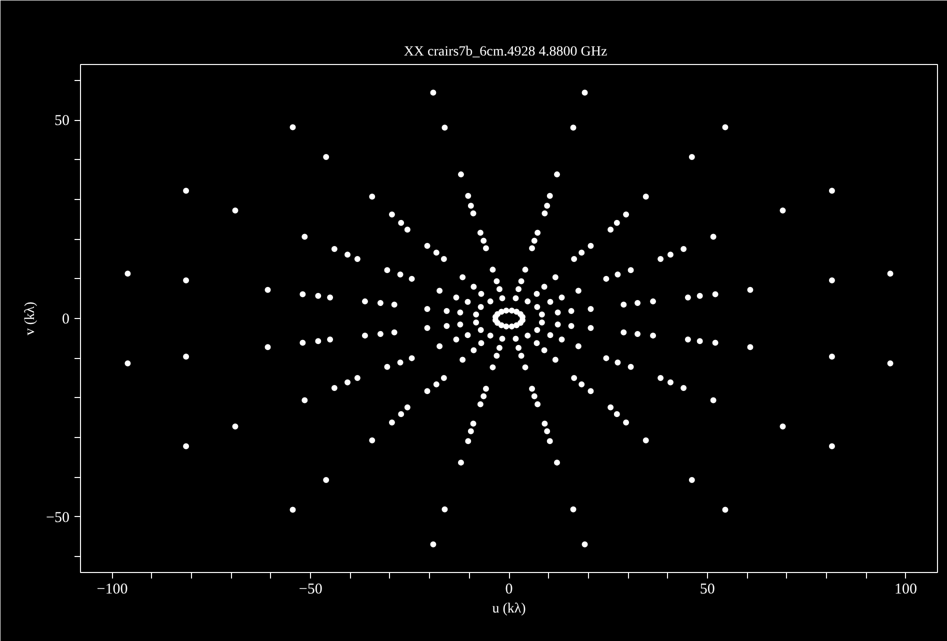 The width and height of the screenshot is (947, 641). Describe the element at coordinates (707, 590) in the screenshot. I see `x-tick-label: 50` at that location.